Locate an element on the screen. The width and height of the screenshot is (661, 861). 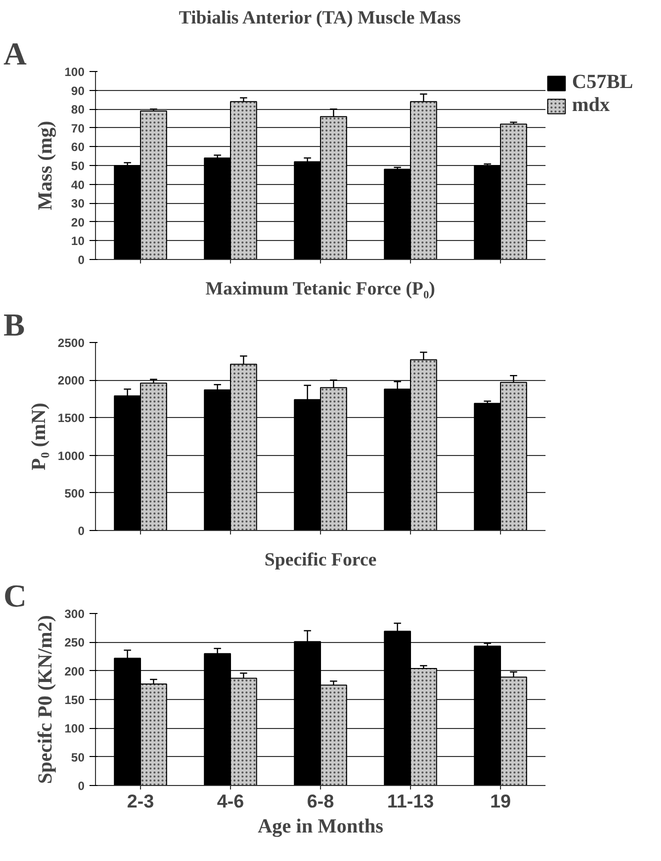
y-tick-label: 300 is located at coordinates (74, 614).